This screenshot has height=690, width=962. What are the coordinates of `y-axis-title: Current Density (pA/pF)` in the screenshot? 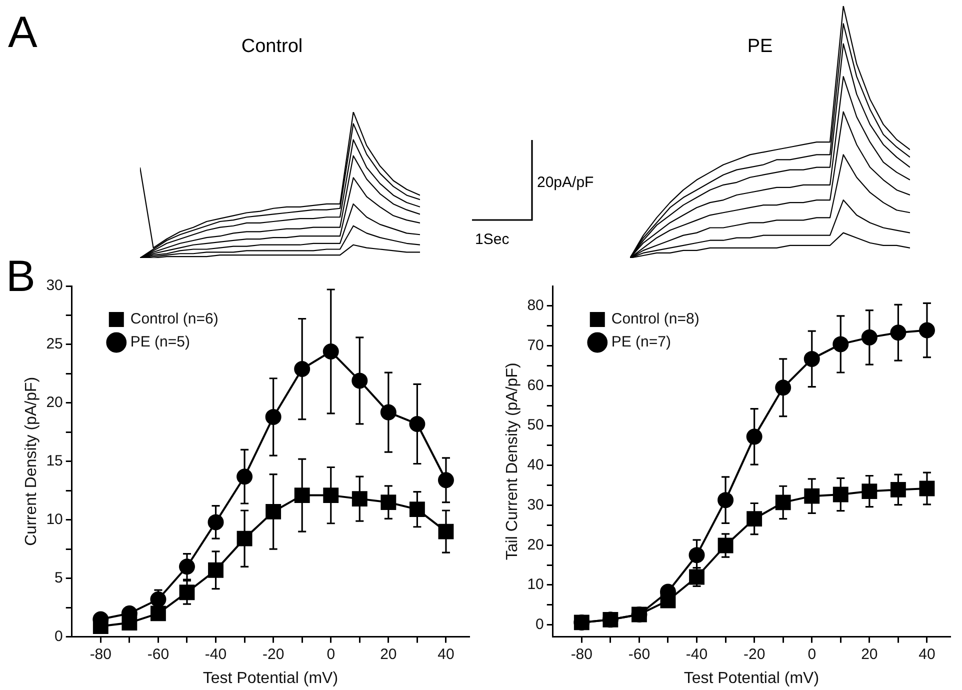 It's located at (31, 461).